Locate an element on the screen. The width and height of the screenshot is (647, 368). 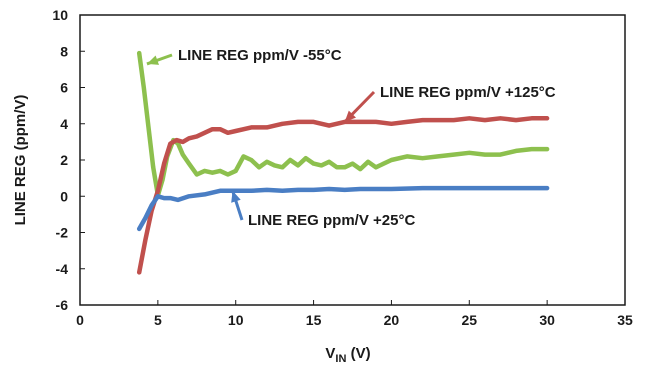
x-tick-label: 30 is located at coordinates (547, 320).